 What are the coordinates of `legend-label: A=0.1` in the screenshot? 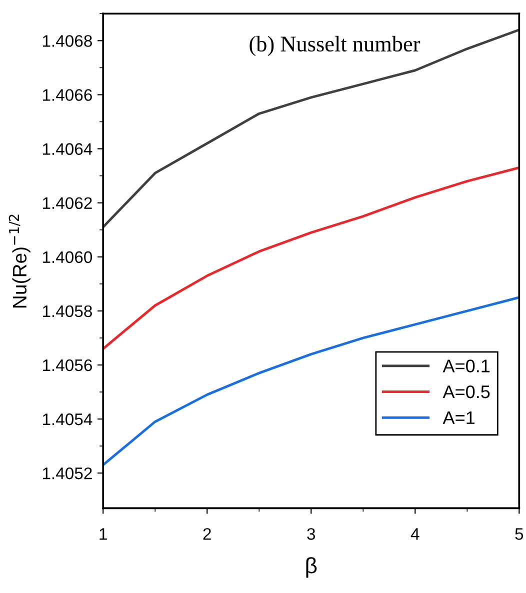 It's located at (466, 366).